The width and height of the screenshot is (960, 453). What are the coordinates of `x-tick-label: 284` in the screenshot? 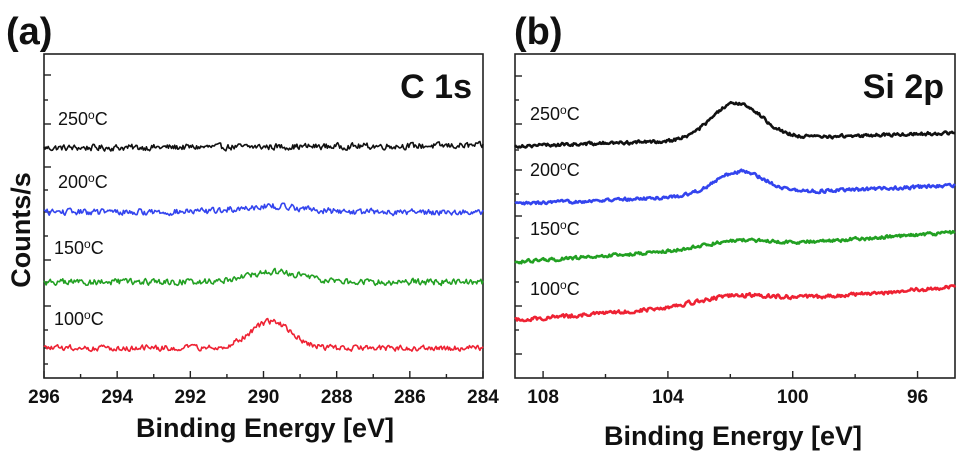 It's located at (483, 397).